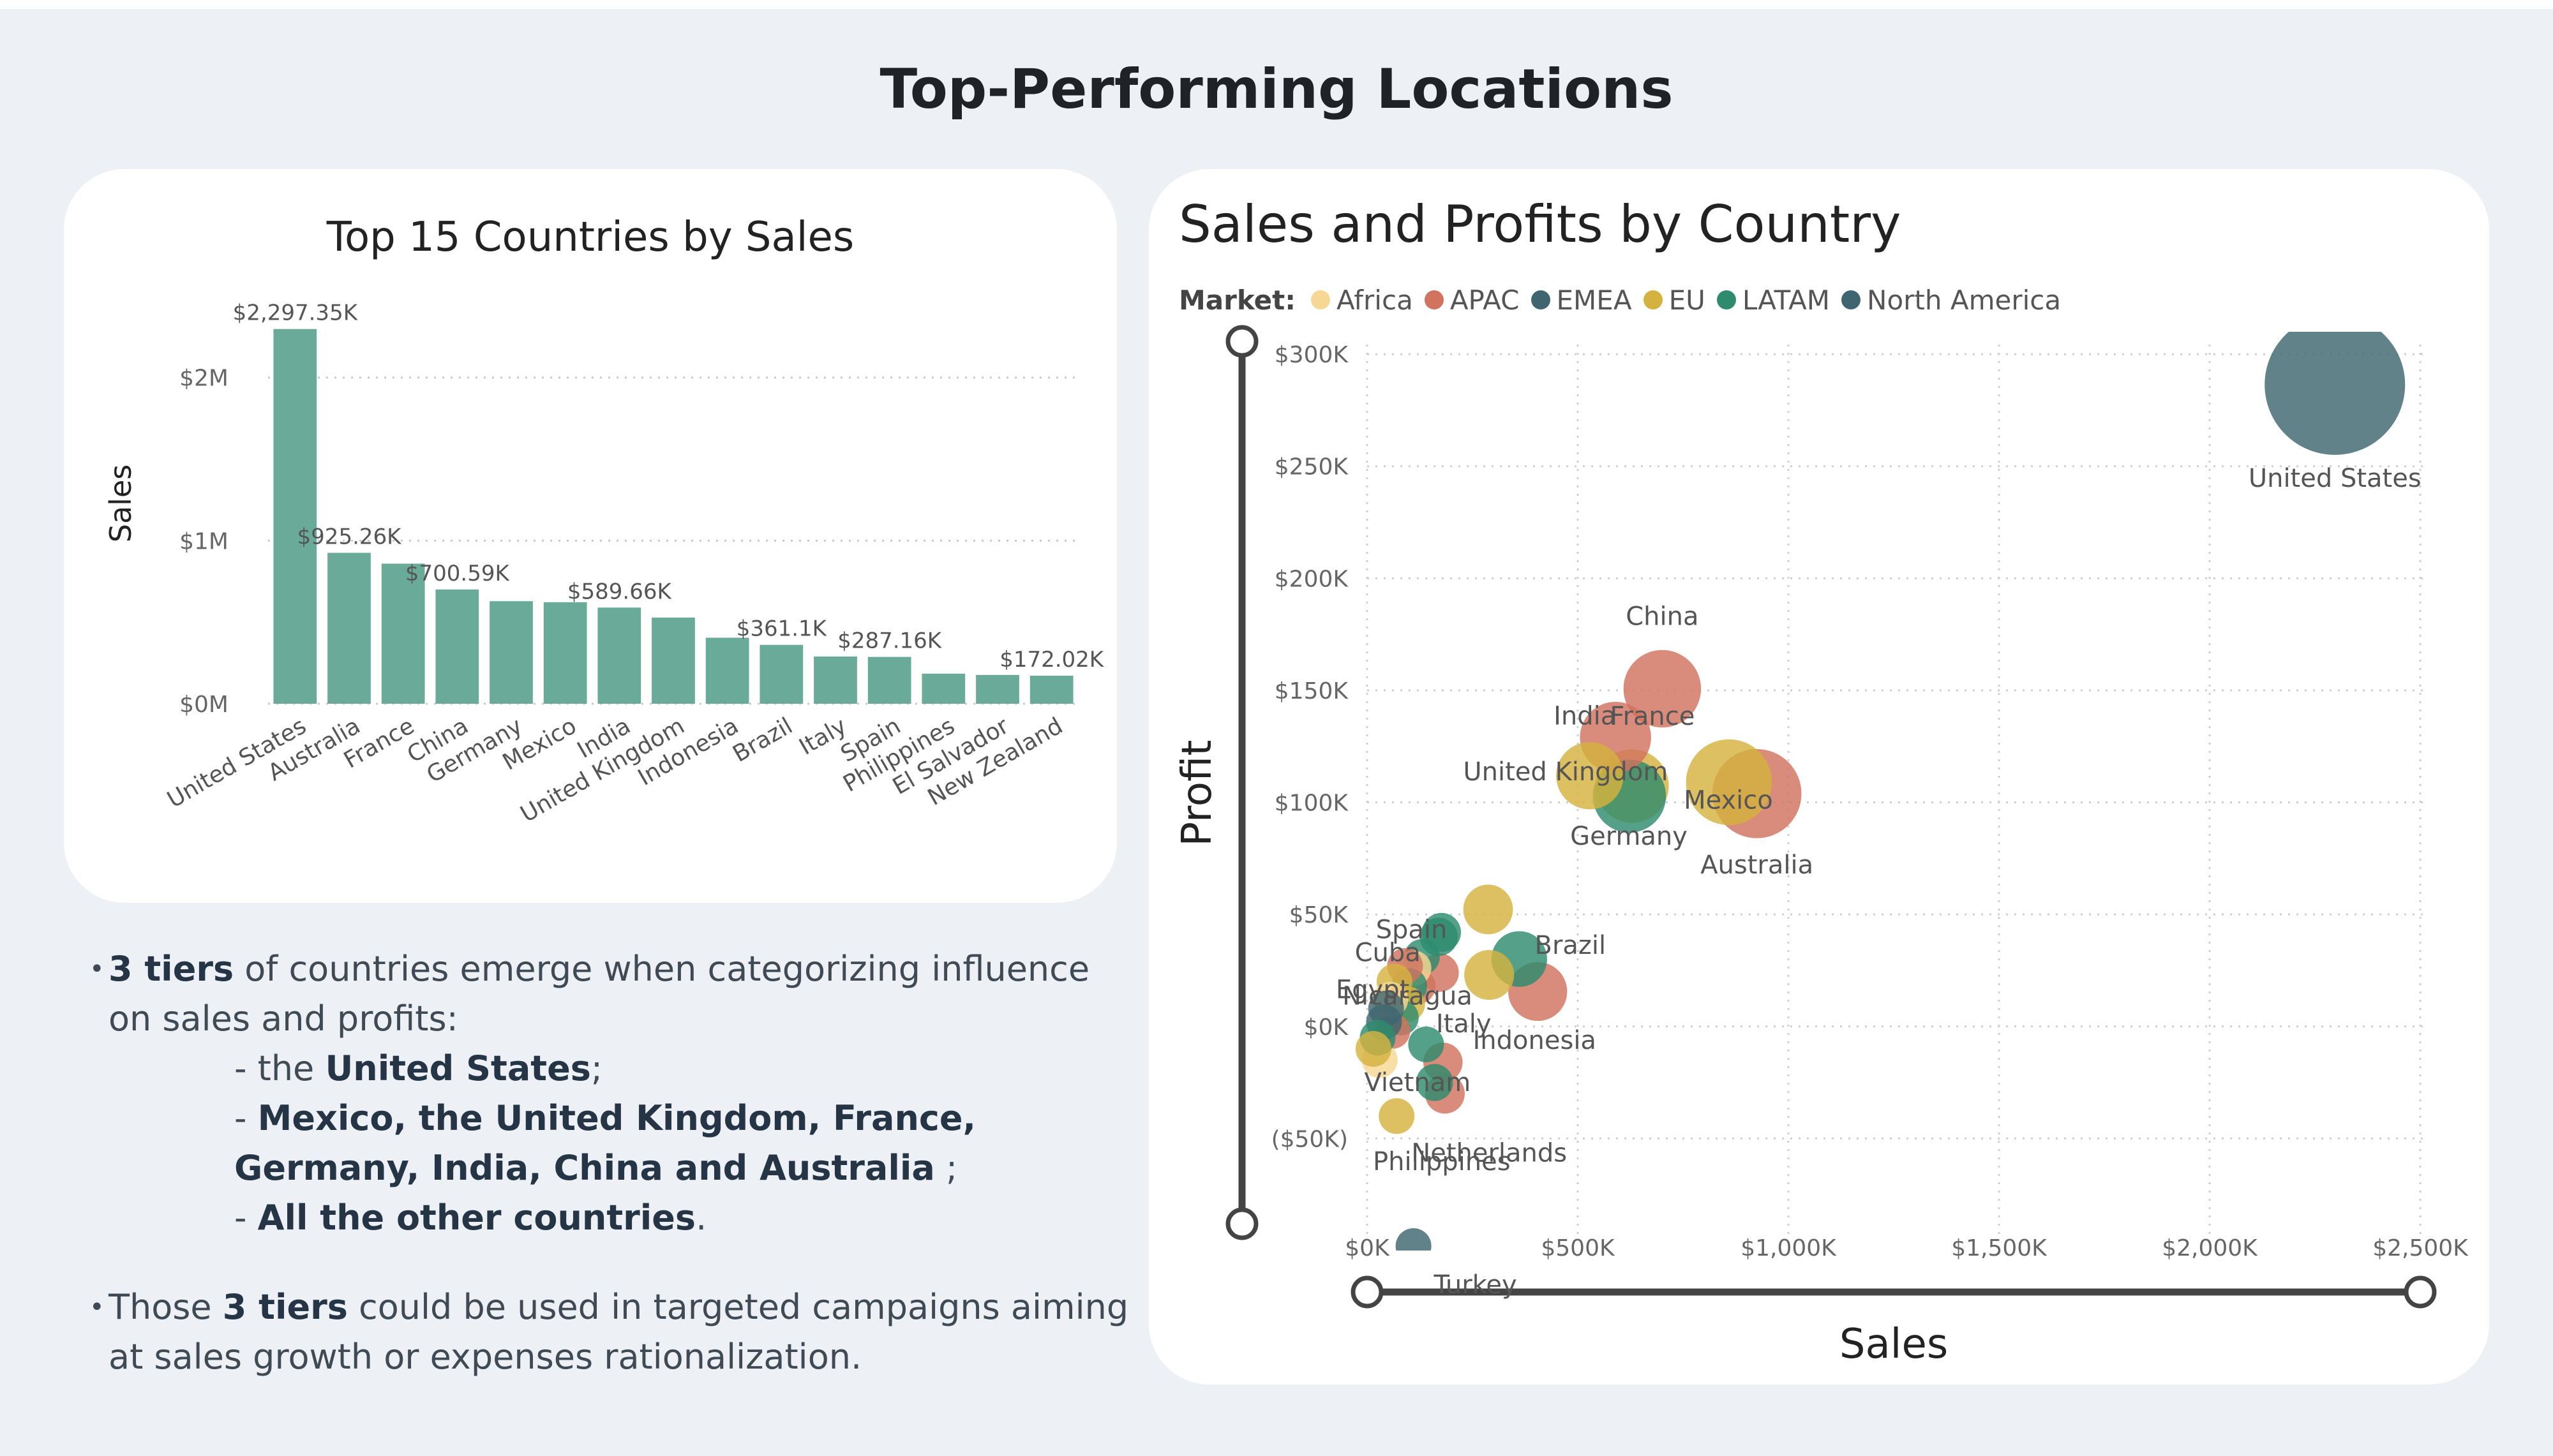  Describe the element at coordinates (280, 1068) in the screenshot. I see `tier-1-prefix: - the` at that location.